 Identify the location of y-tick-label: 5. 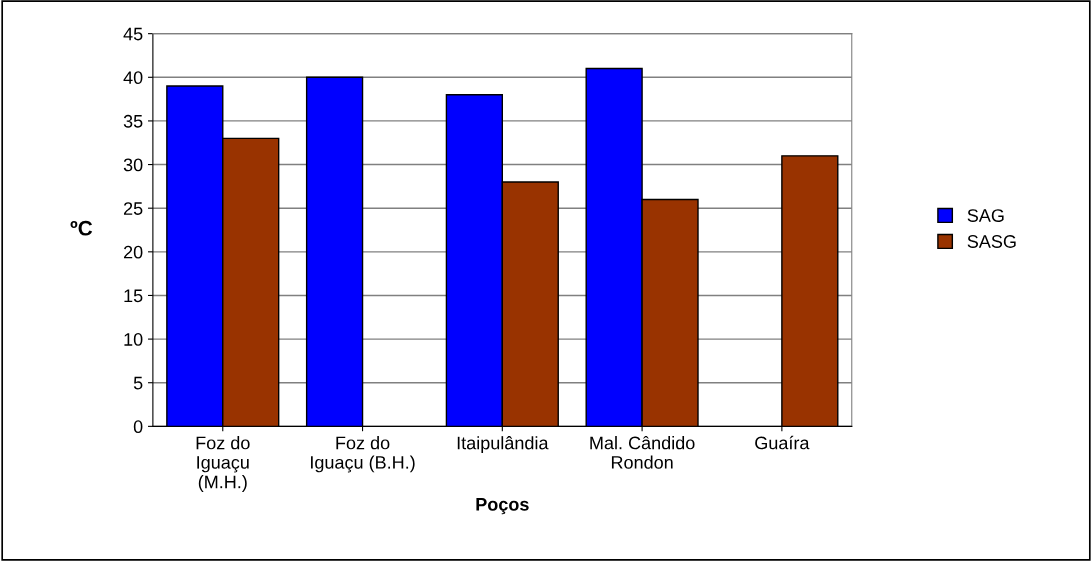
(138, 383).